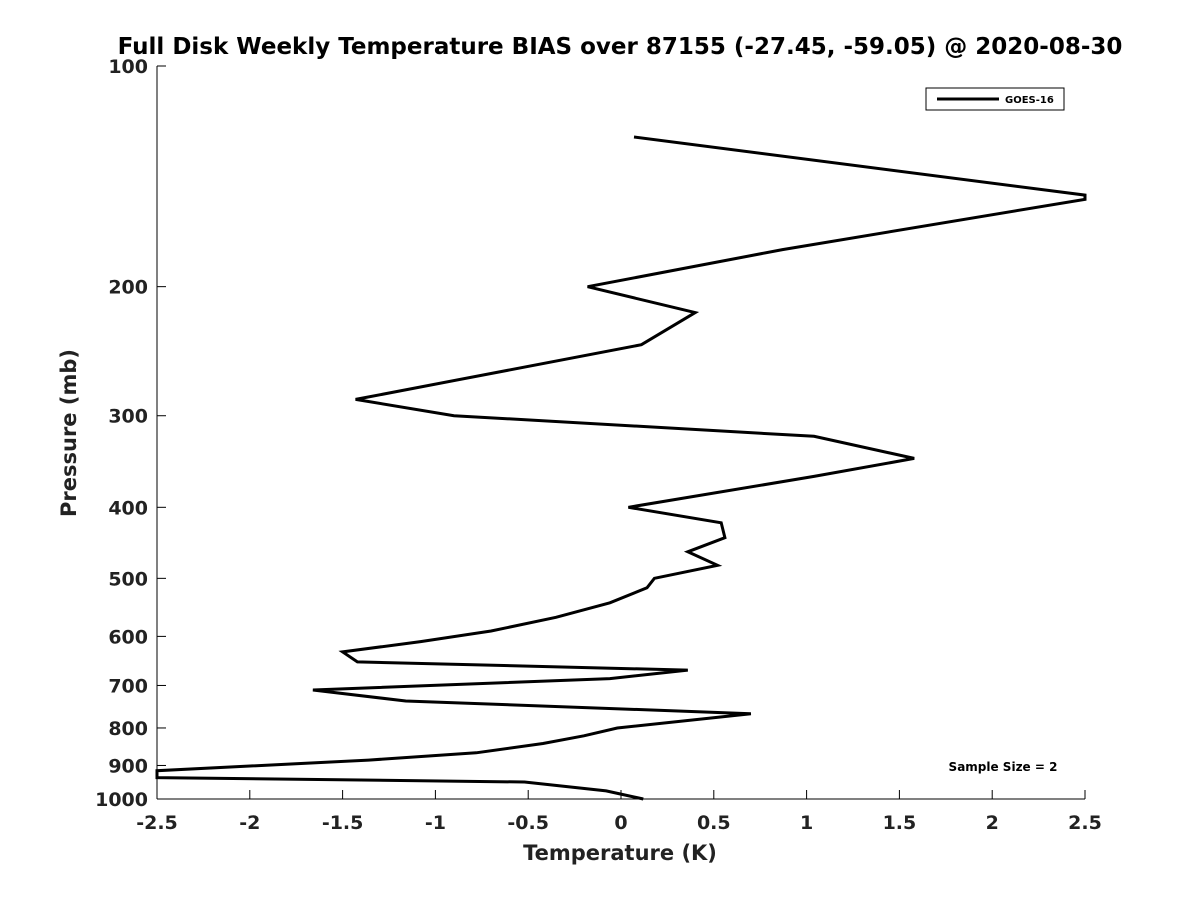  Describe the element at coordinates (528, 823) in the screenshot. I see `x-tick-label: -0.5` at that location.